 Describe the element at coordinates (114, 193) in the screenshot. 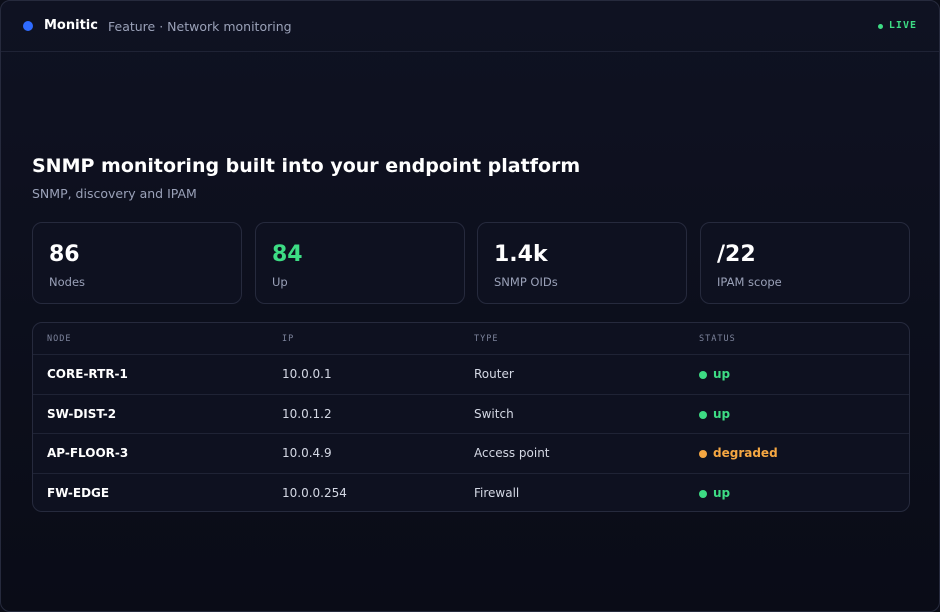

I see `hero-subtitle: SNMP, discovery and IPAM` at that location.